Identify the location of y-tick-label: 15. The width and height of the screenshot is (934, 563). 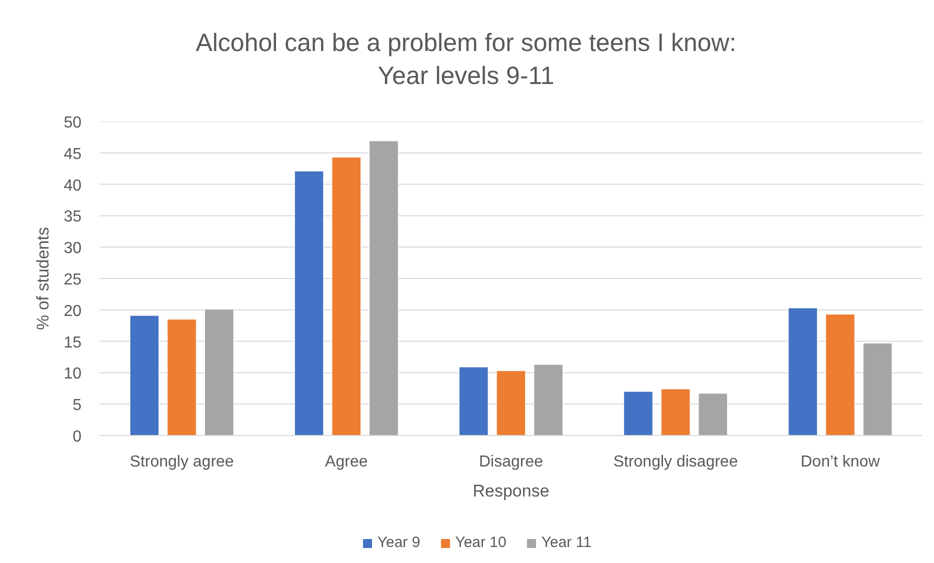
(73, 343).